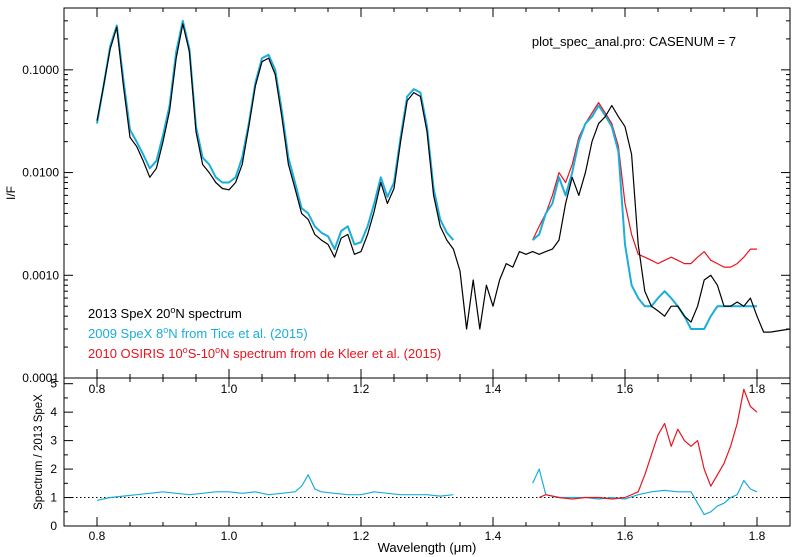 The height and width of the screenshot is (557, 796). I want to click on y-tick-label: 0.1000, so click(40, 70).